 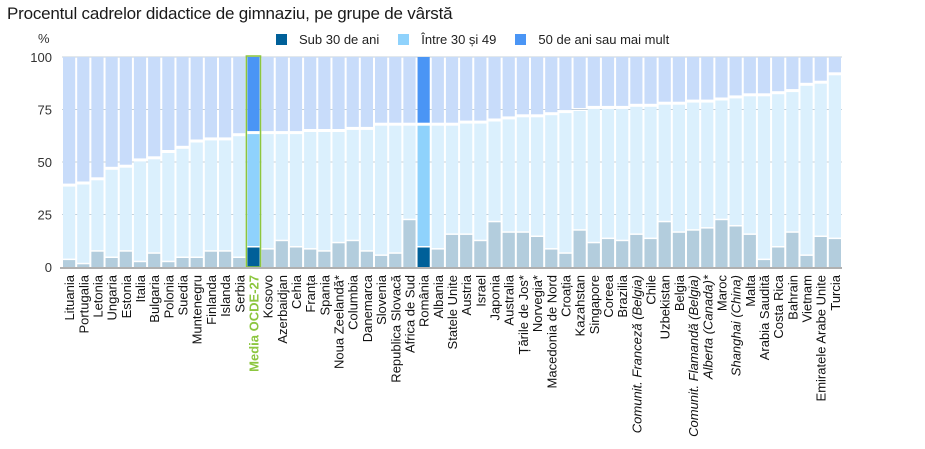 What do you see at coordinates (821, 338) in the screenshot?
I see `x-tick-label: Emiratele Arabe Unite` at bounding box center [821, 338].